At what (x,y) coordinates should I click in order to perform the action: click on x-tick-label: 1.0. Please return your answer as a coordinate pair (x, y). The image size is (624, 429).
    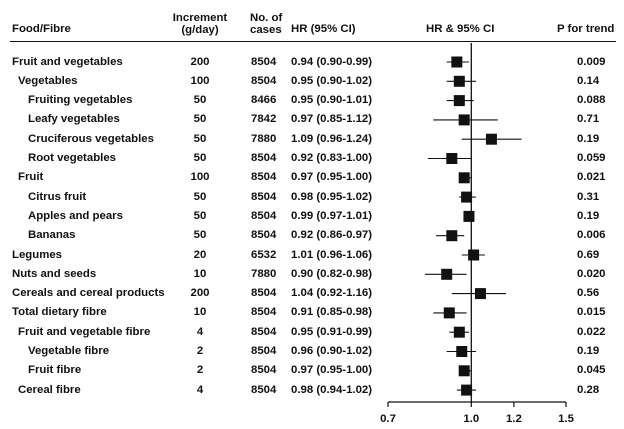
    Looking at the image, I should click on (471, 419).